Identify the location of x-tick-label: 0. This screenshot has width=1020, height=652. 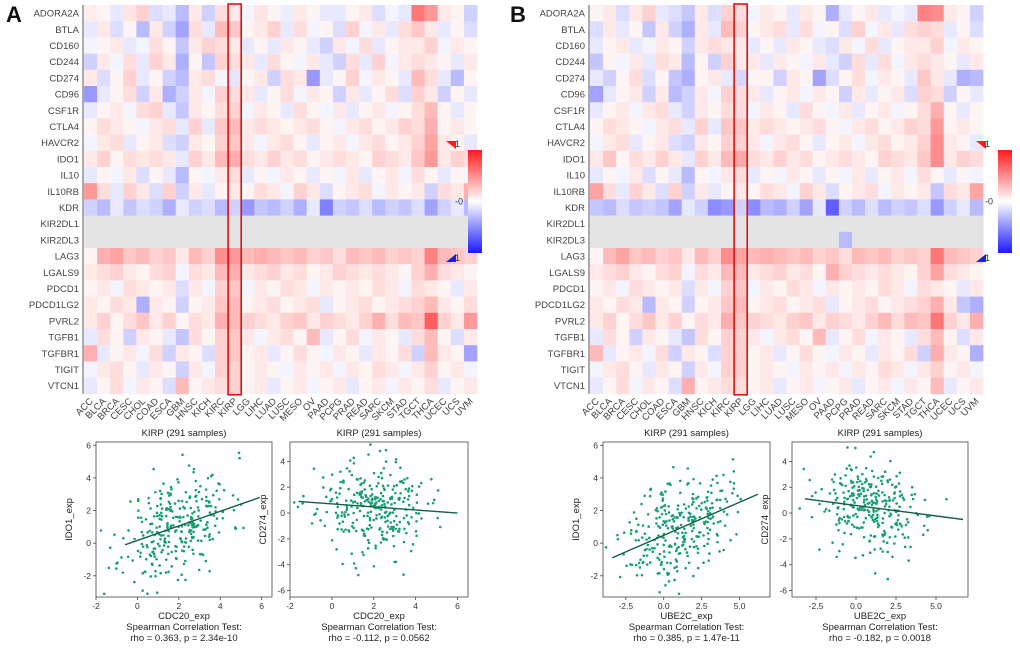
(137, 606).